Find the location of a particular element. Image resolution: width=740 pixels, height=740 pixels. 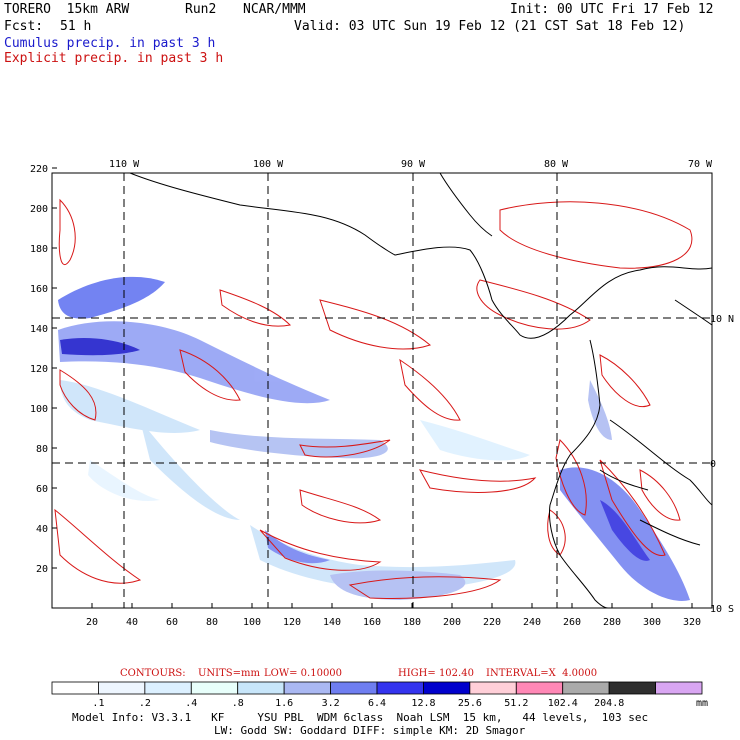

colorbar-label: 6.4 is located at coordinates (377, 703).